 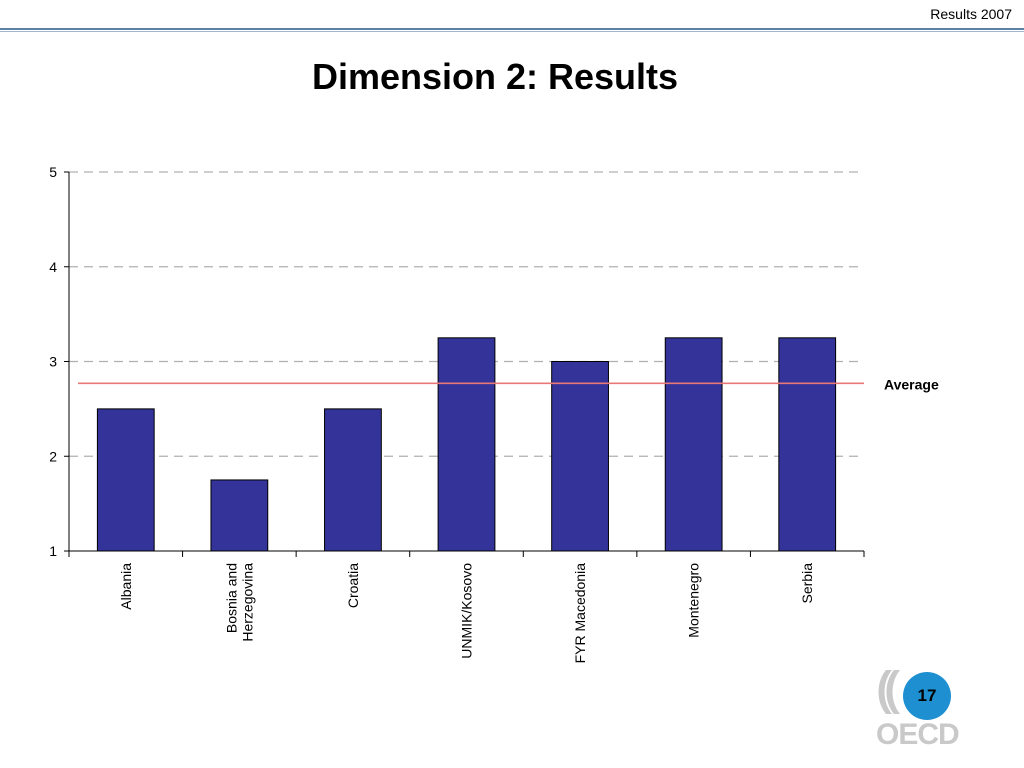 I want to click on y-tick-label: 3, so click(x=53, y=362).